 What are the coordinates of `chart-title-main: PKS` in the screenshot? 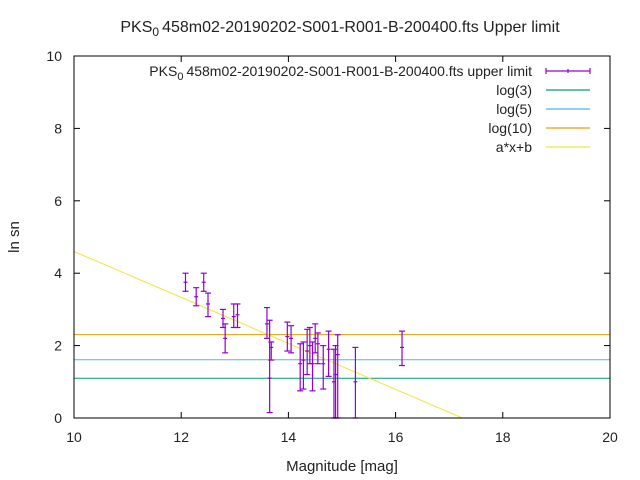 It's located at (136, 27).